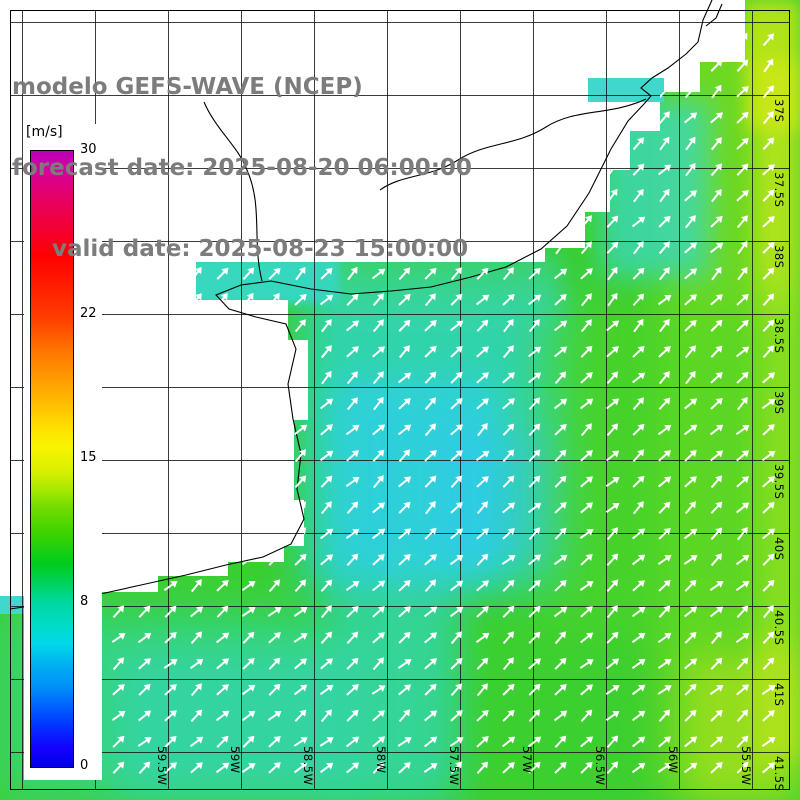  What do you see at coordinates (14, 605) in the screenshot?
I see `shallow-water-patch` at bounding box center [14, 605].